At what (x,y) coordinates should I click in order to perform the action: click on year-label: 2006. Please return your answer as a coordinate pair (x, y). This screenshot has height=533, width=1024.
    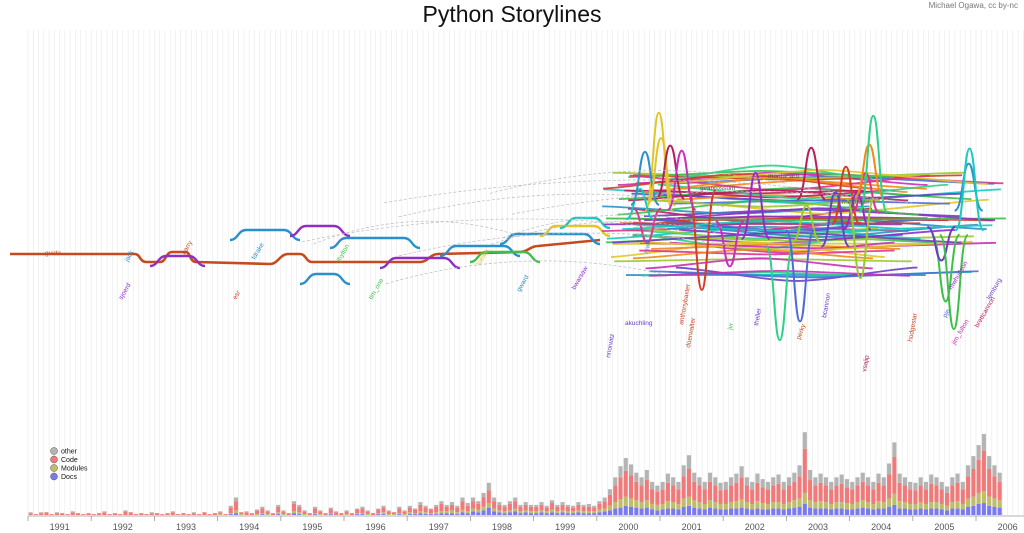
    Looking at the image, I should click on (1008, 527).